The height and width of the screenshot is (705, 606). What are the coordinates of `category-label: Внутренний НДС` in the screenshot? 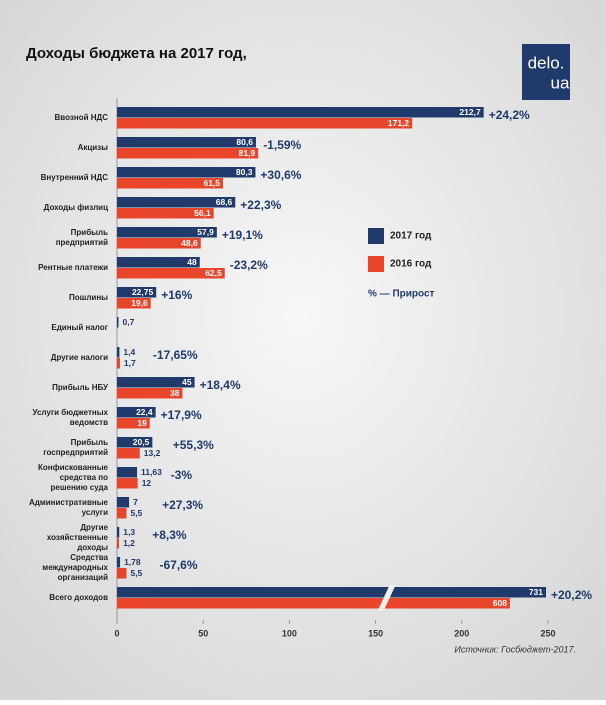 It's located at (75, 177).